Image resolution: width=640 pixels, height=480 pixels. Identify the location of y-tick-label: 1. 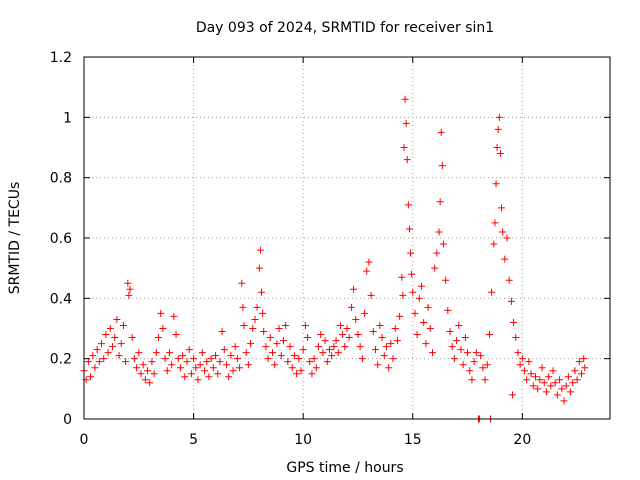
(67, 118).